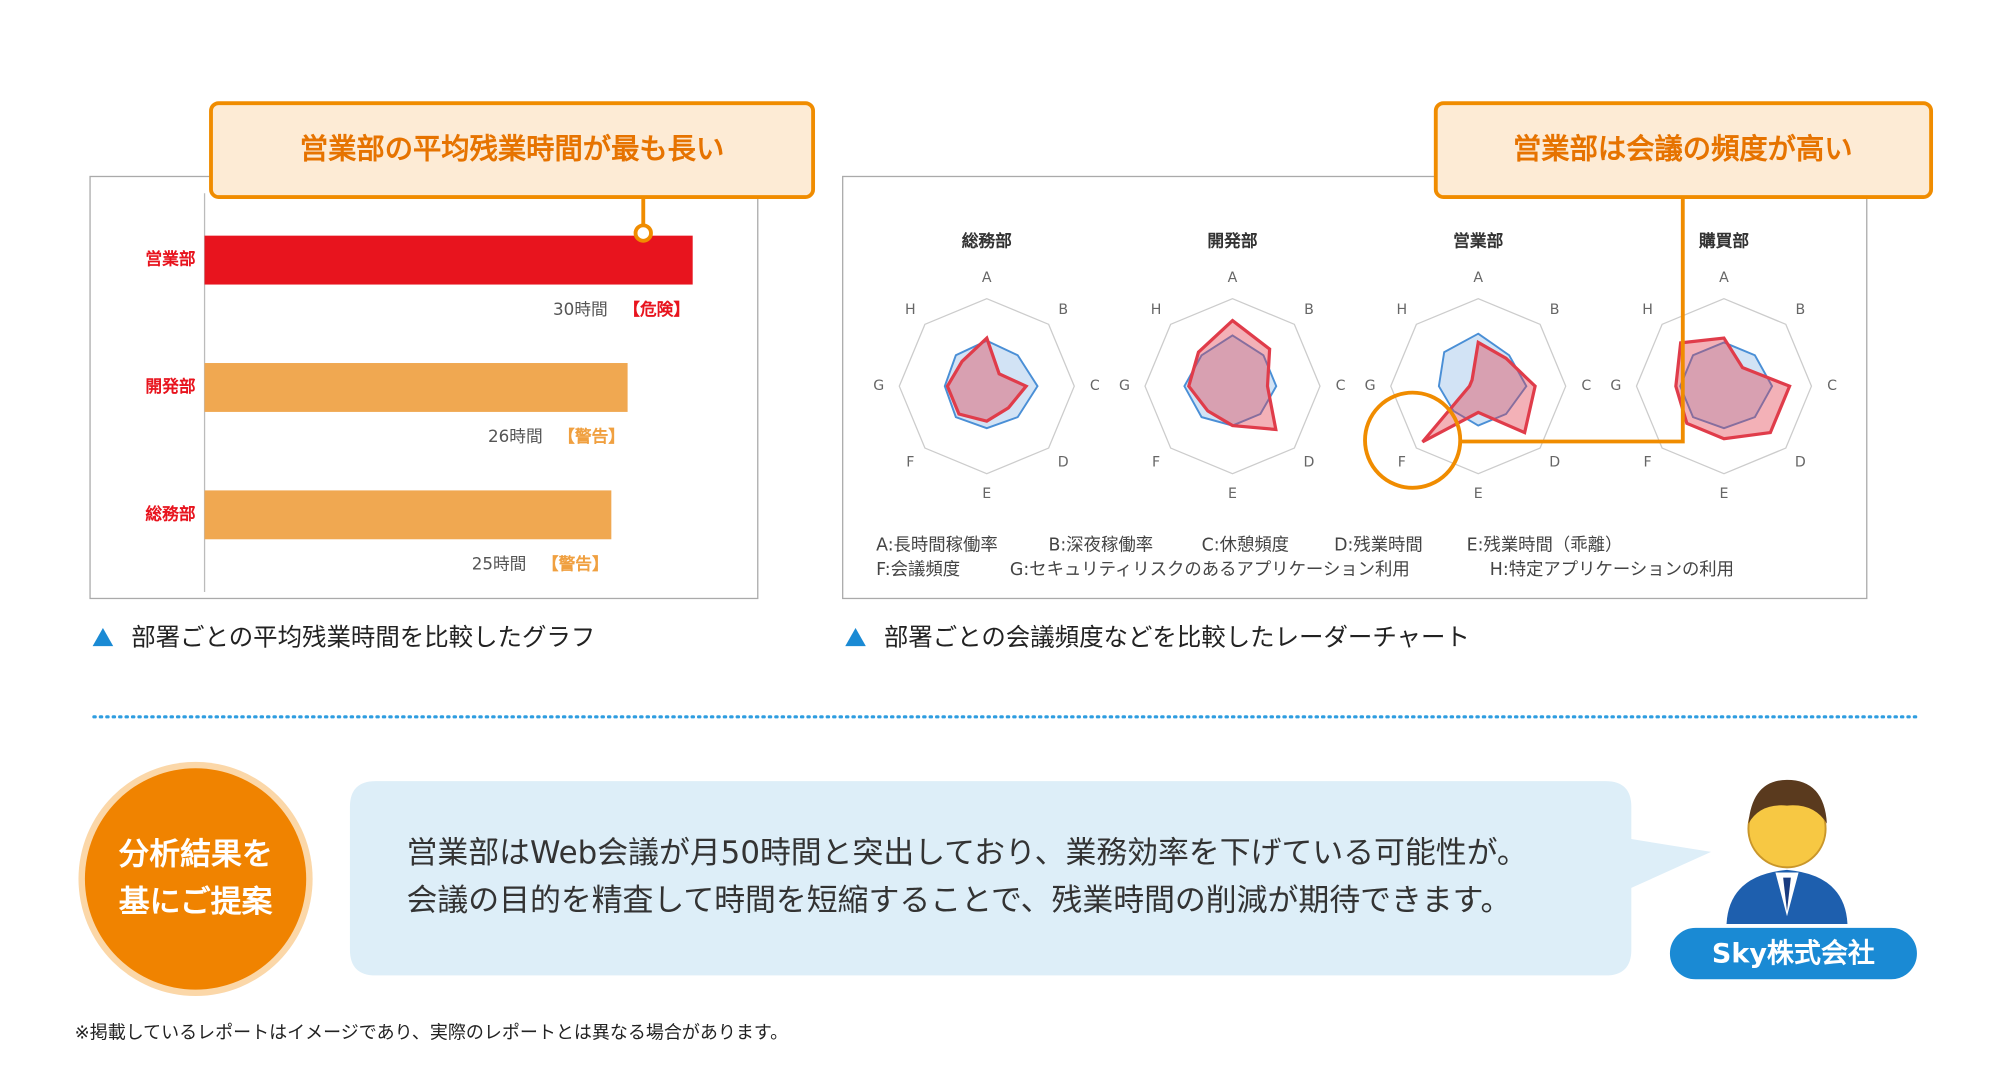 This screenshot has width=2007, height=1089. What do you see at coordinates (937, 546) in the screenshot?
I see `legend-item: A:長時間稼働率` at bounding box center [937, 546].